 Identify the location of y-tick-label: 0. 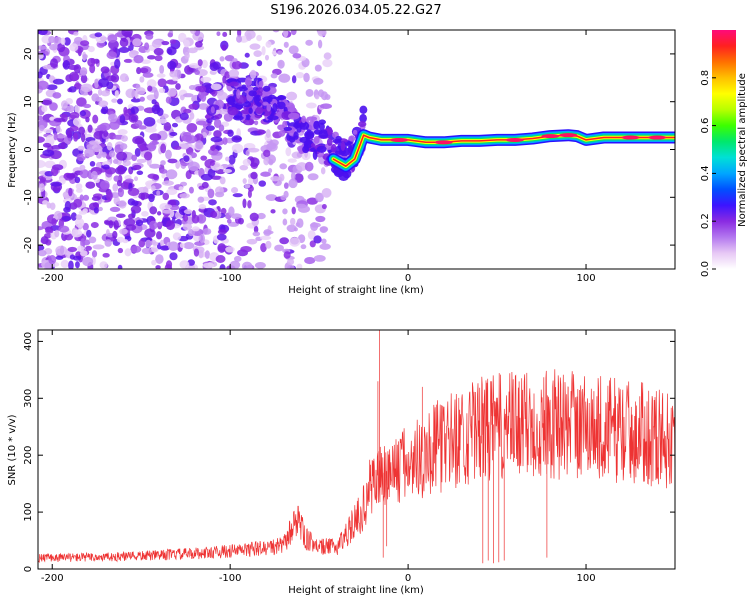
(28, 569).